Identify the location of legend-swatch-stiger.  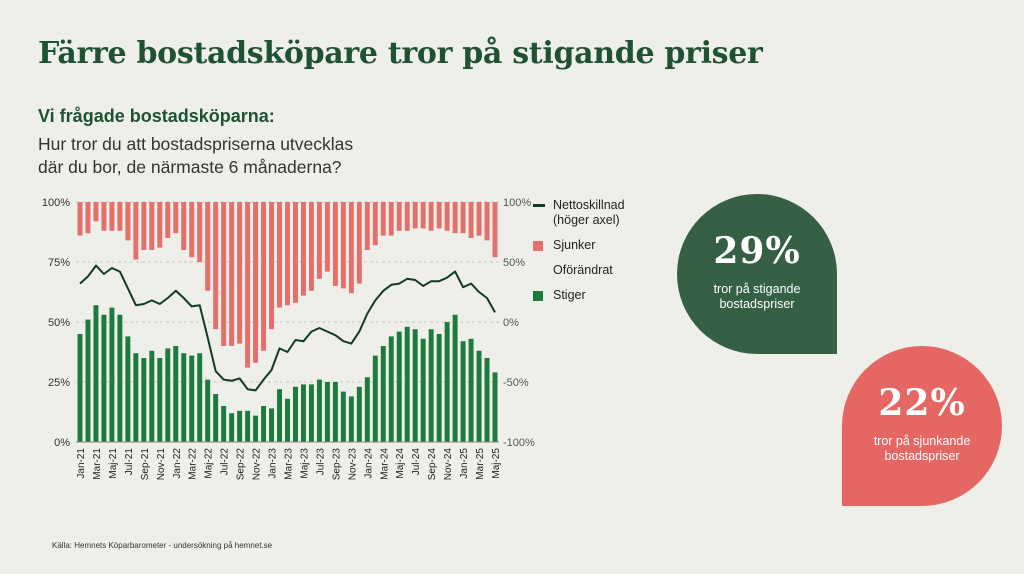
(538, 296).